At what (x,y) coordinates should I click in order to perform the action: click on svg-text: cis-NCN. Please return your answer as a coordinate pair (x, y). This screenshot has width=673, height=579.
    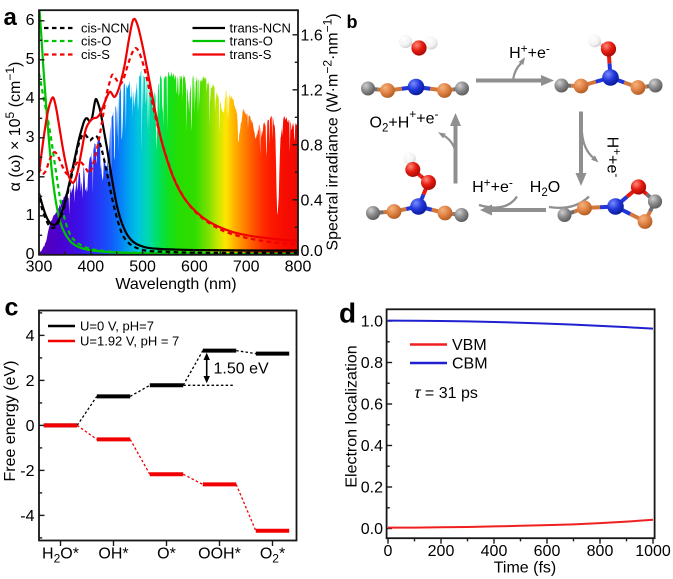
    Looking at the image, I should click on (105, 28).